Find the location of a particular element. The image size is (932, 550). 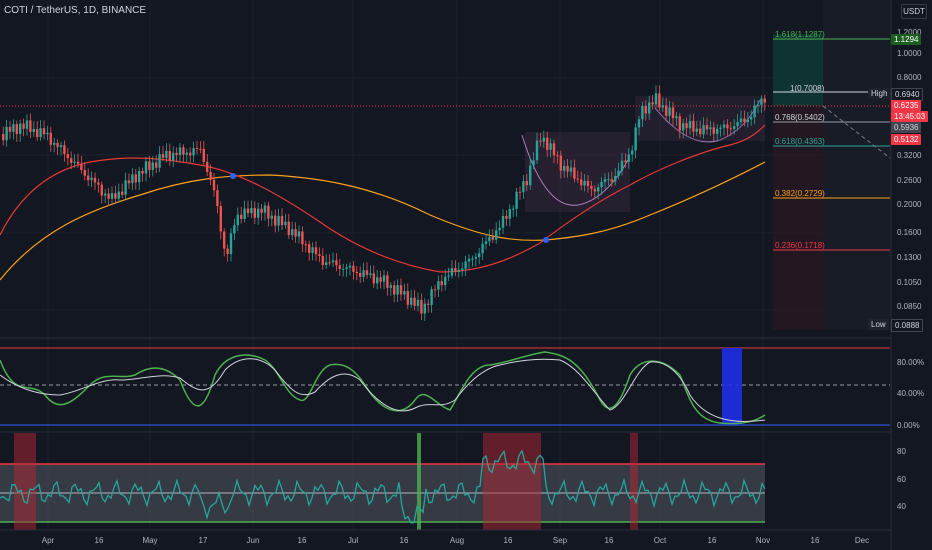

osc-signal-bar is located at coordinates (732, 386).